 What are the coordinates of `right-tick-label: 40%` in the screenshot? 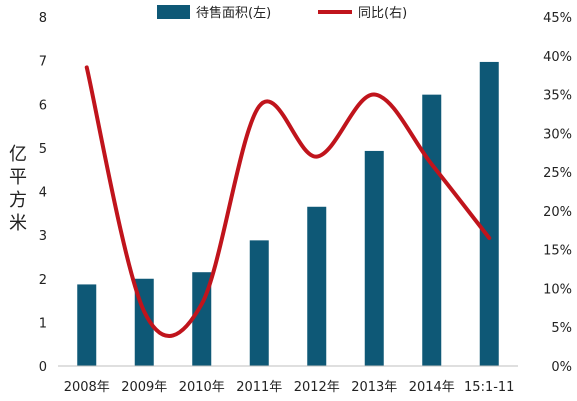 It's located at (557, 57).